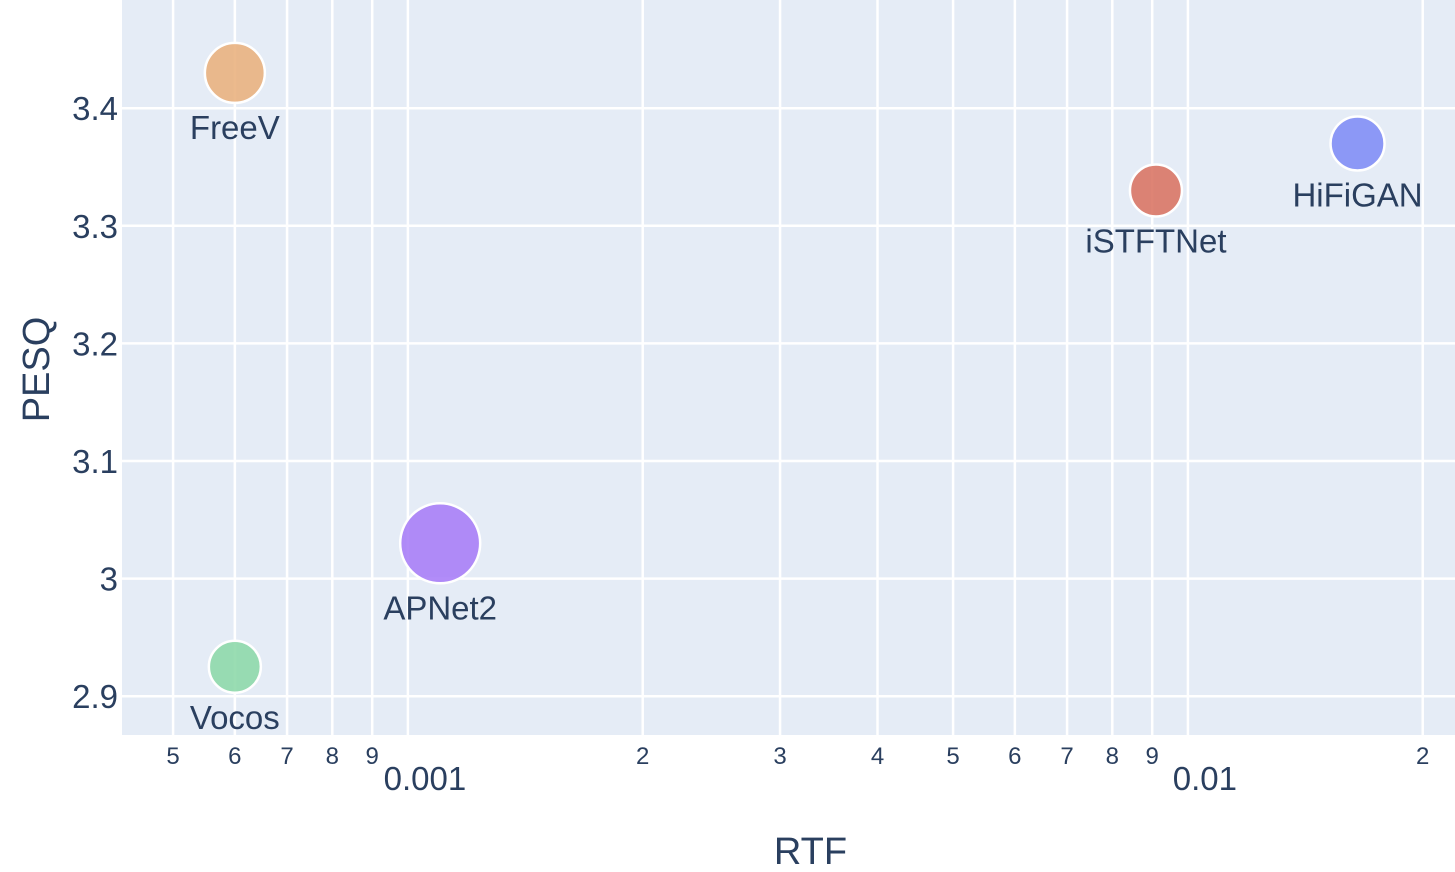  Describe the element at coordinates (95, 402) in the screenshot. I see `y-axis-ticks: 2.9 3 3.1 3.2 3.3 3.4` at that location.